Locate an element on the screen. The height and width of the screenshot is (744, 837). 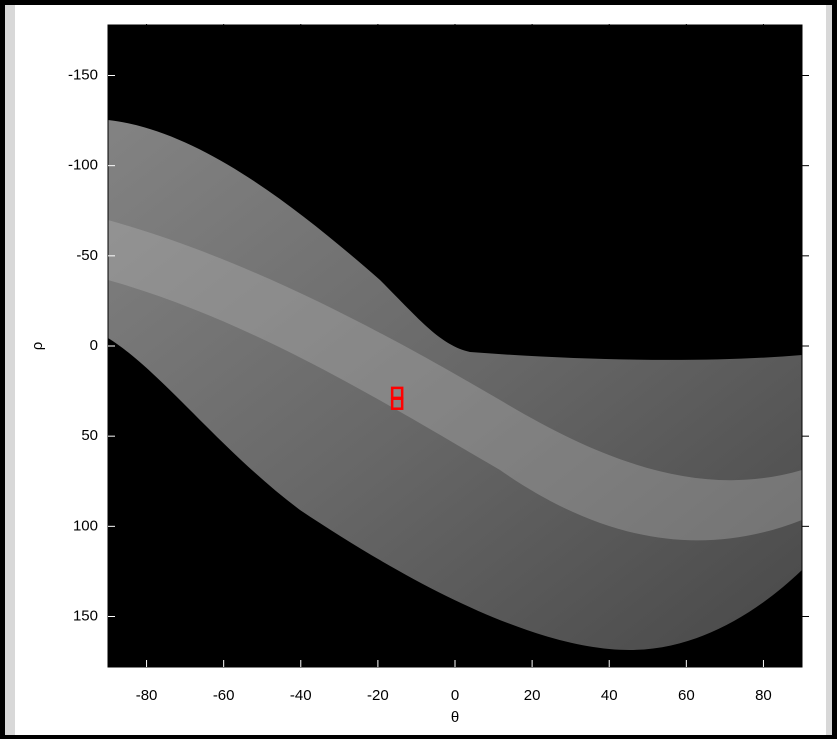
y-axis-label: ρ is located at coordinates (37, 346).